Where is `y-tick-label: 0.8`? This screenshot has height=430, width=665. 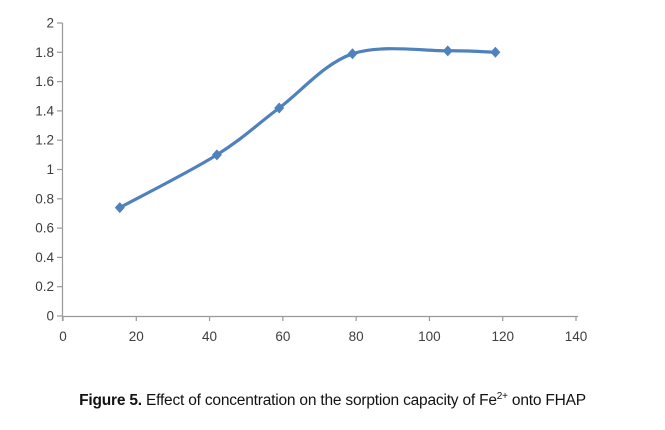
y-tick-label: 0.8 is located at coordinates (44, 198).